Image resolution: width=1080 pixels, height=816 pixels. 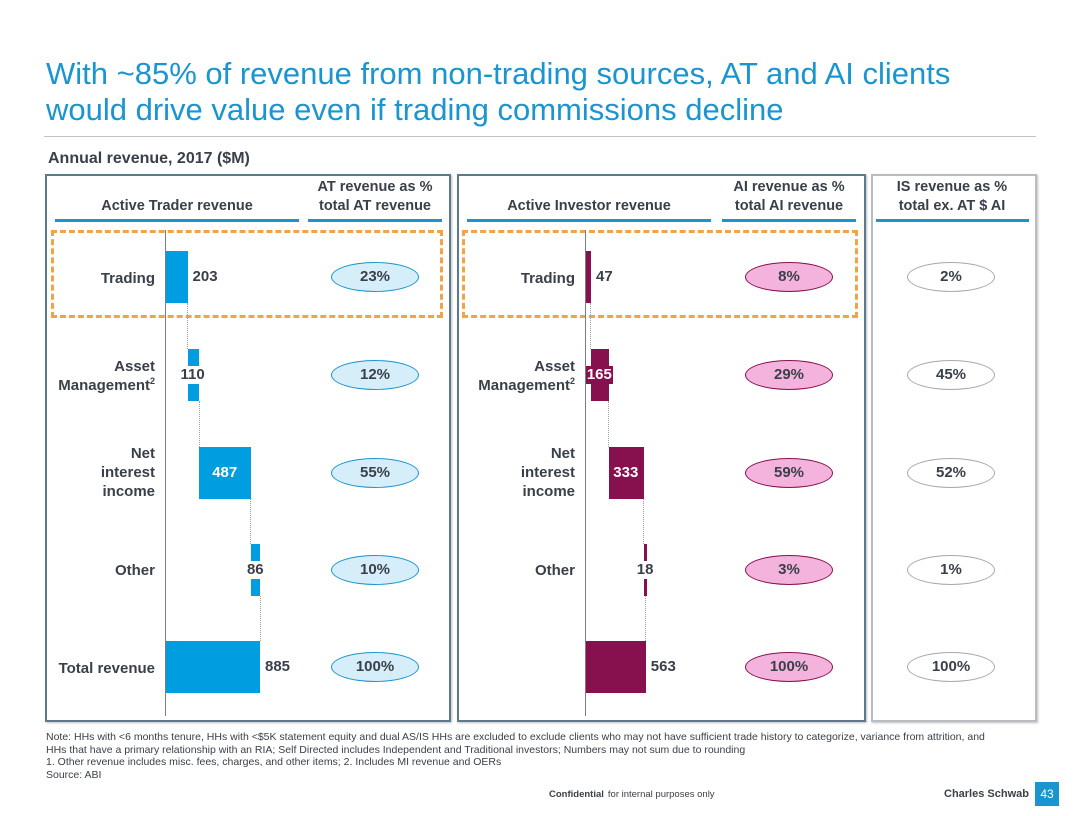 What do you see at coordinates (951, 570) in the screenshot?
I see `is-pct-pill-other: 1%` at bounding box center [951, 570].